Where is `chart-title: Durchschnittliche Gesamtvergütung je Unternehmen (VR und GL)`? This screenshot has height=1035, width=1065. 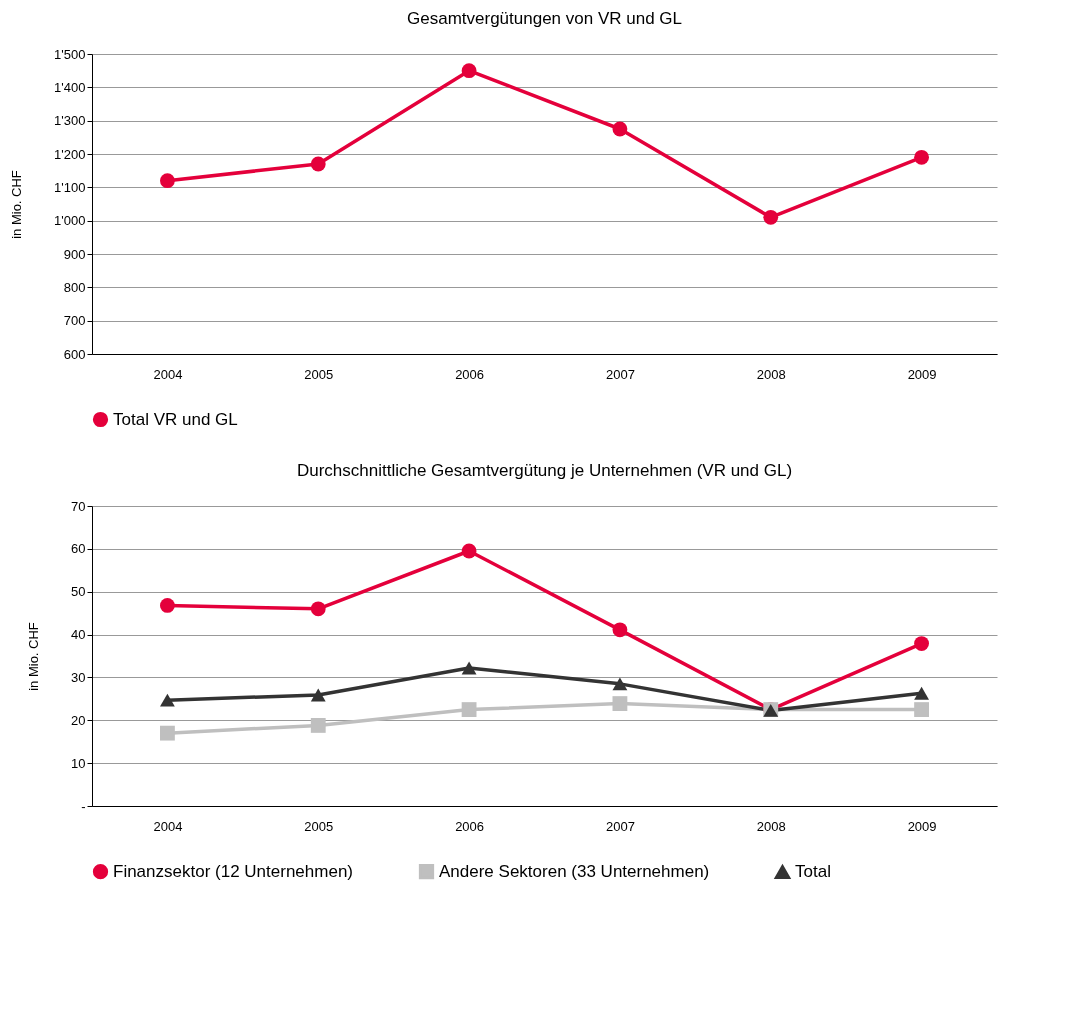
chart-title: Durchschnittliche Gesamtvergütung je Unternehmen (VR und GL) is located at coordinates (544, 470).